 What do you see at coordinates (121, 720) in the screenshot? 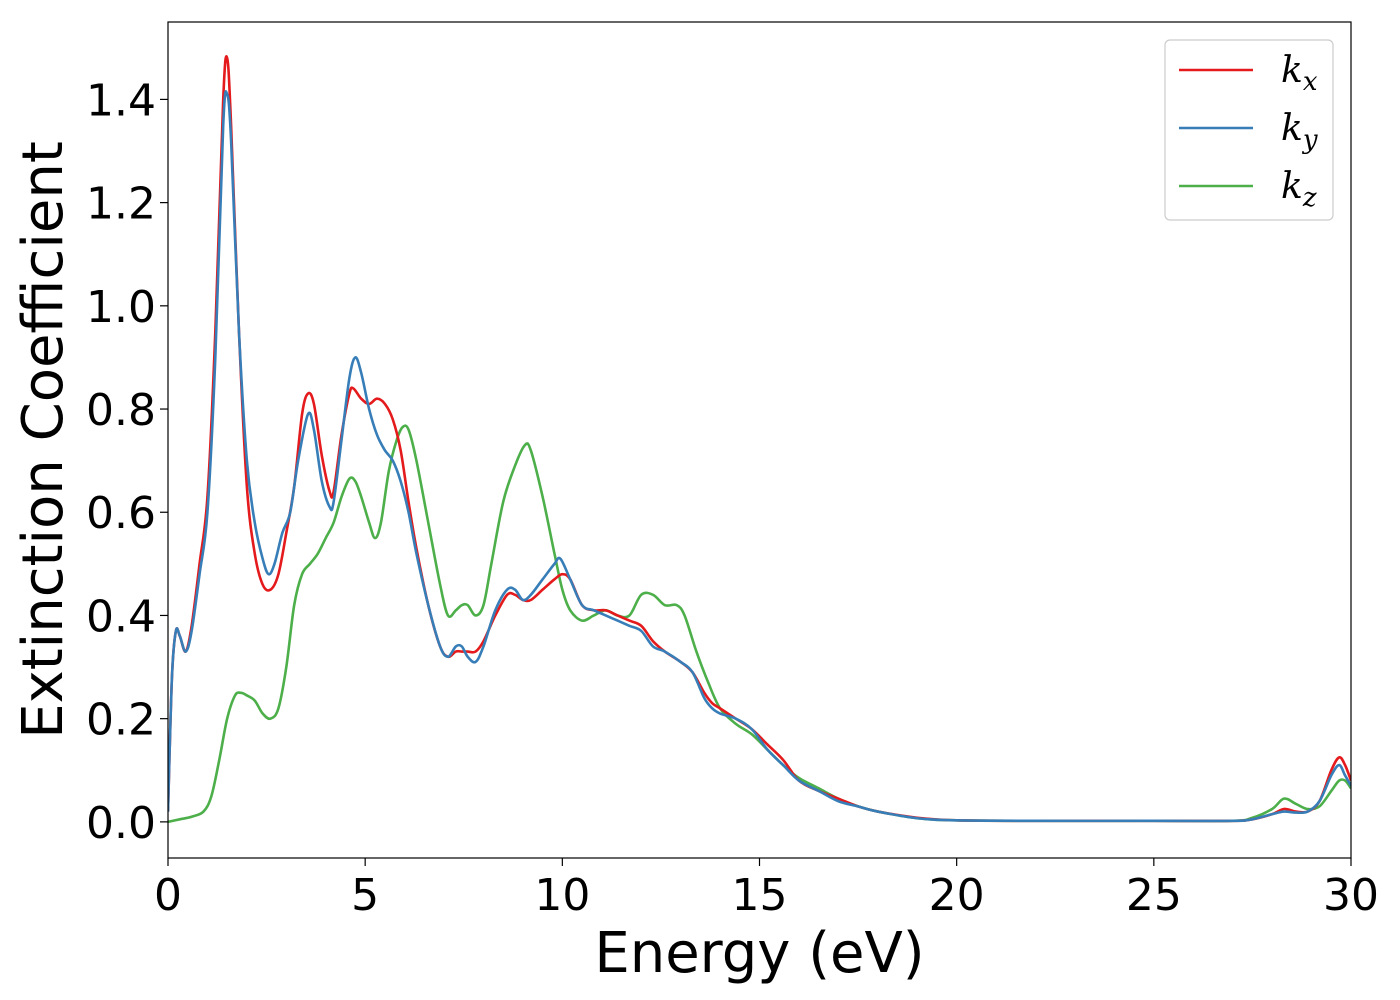
I see `y-tick-label: 0.2` at bounding box center [121, 720].